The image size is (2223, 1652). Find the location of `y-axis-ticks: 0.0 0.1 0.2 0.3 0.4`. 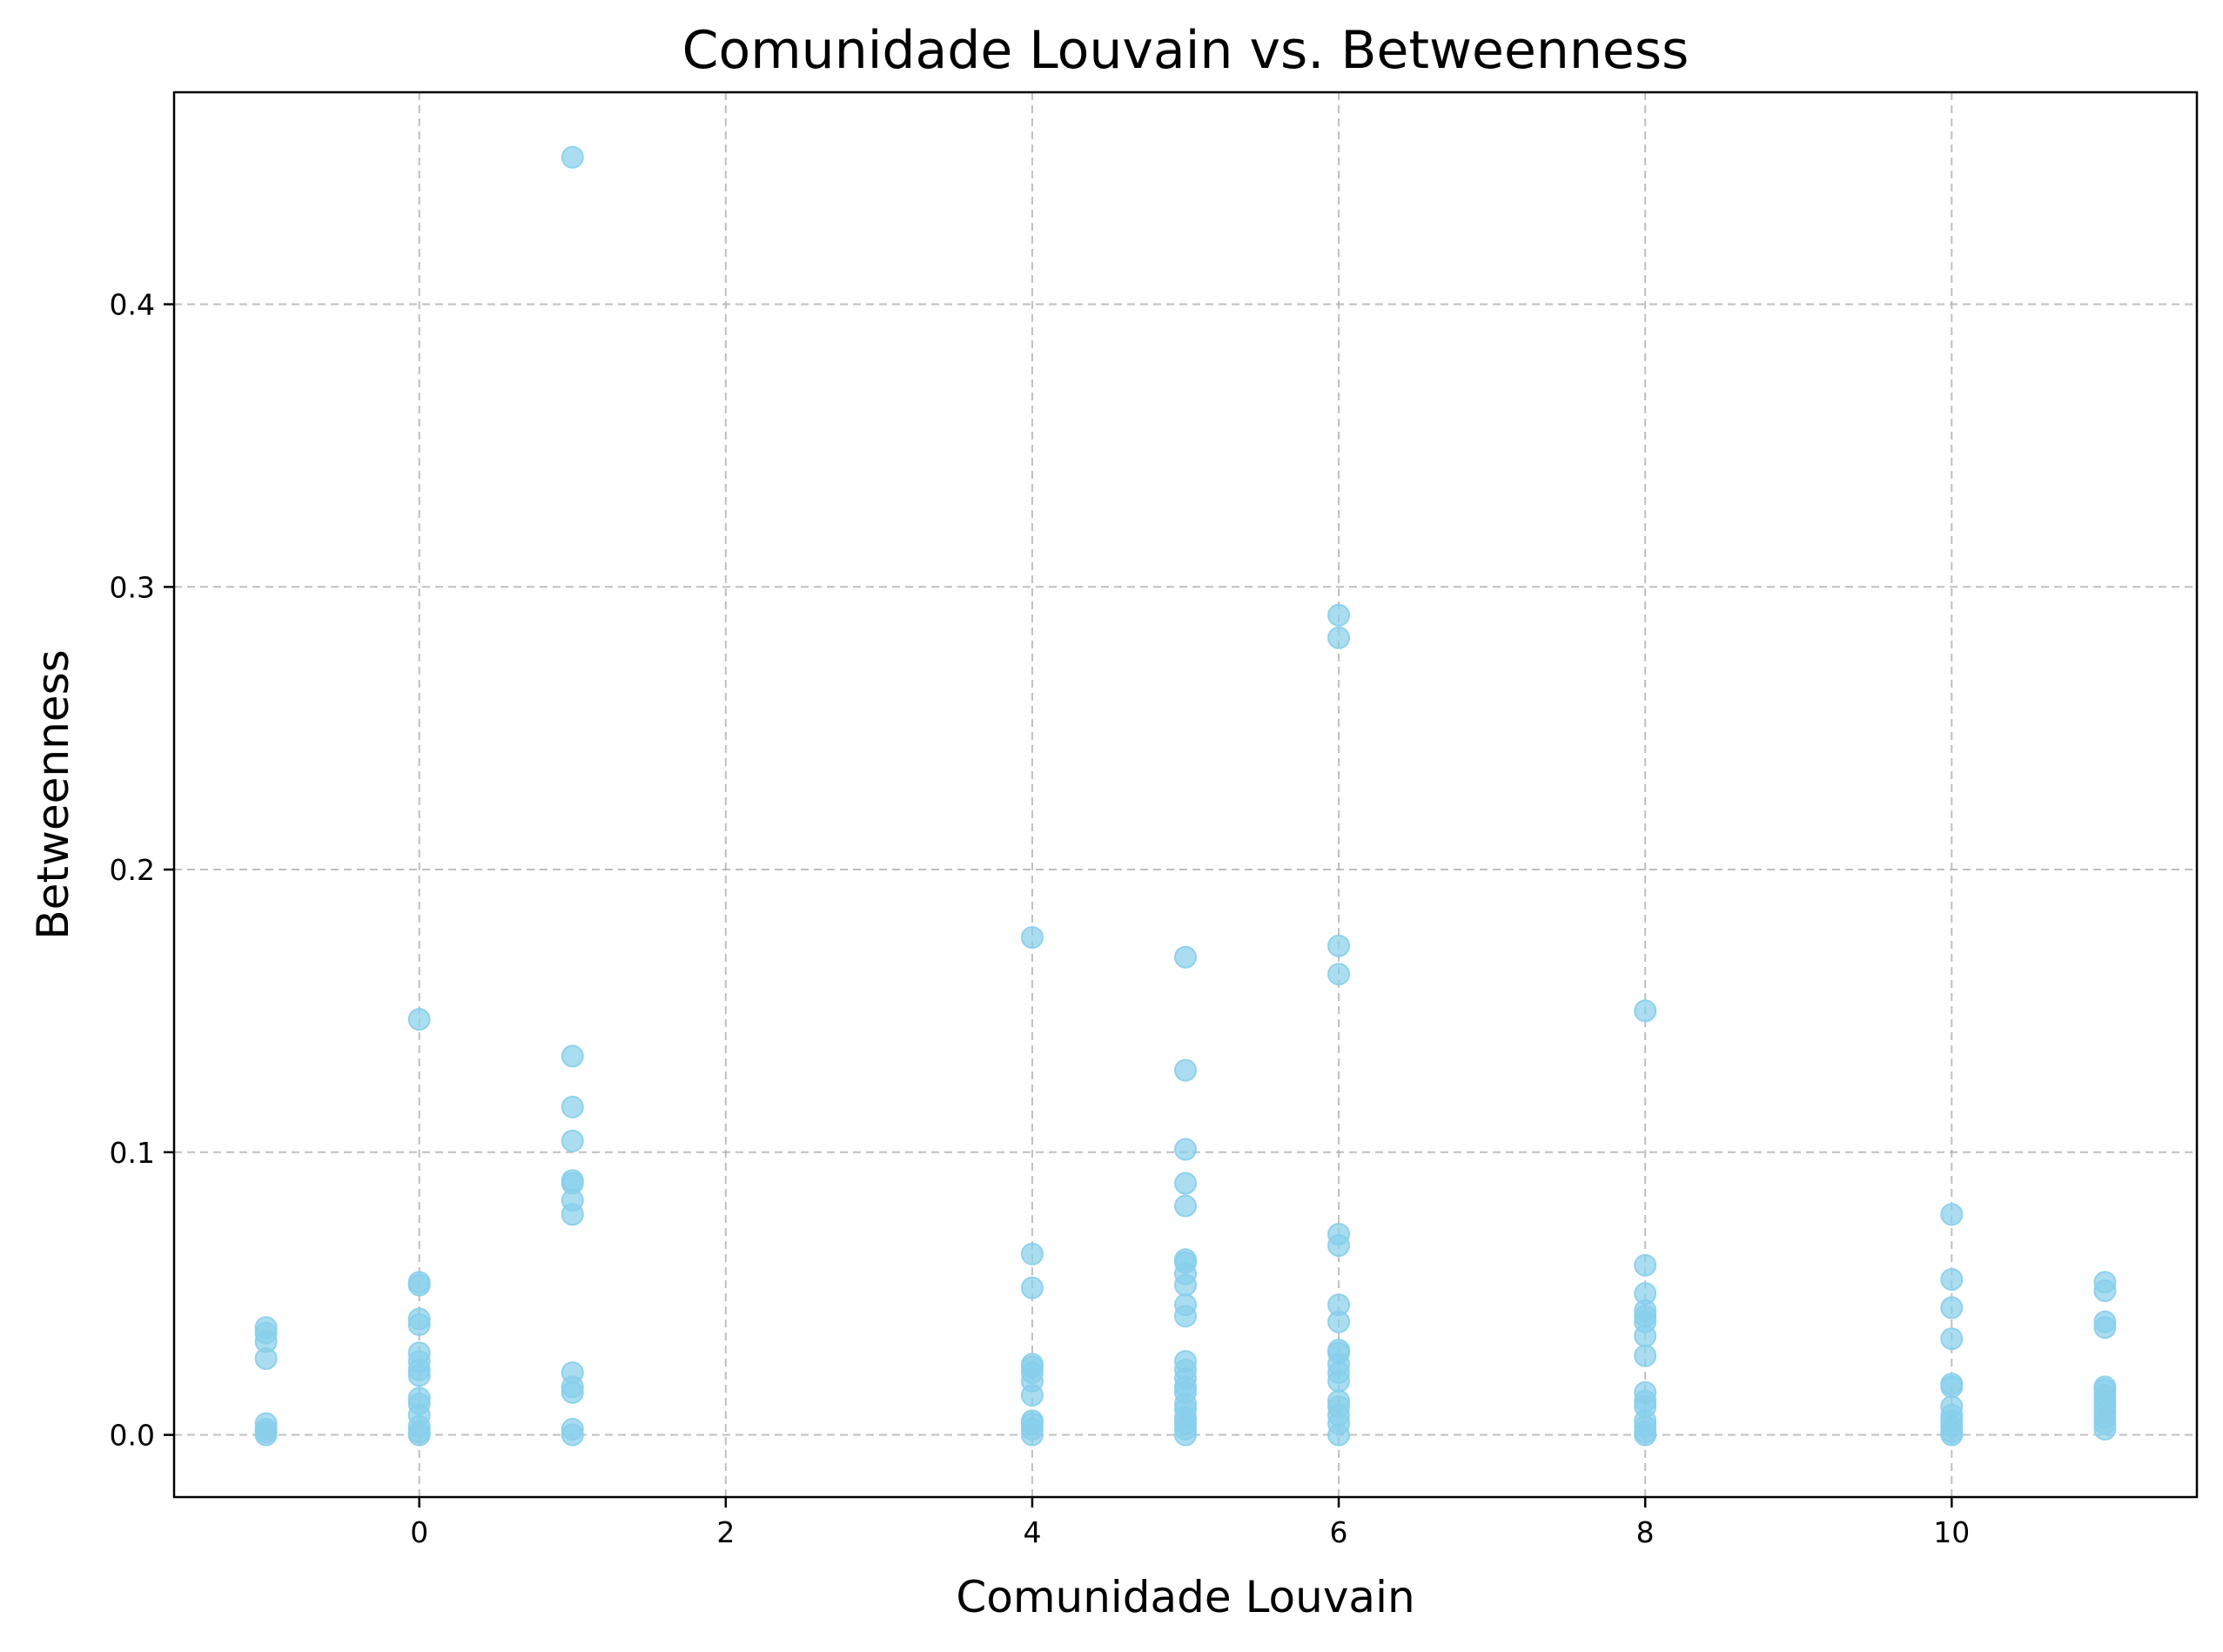

y-axis-ticks: 0.0 0.1 0.2 0.3 0.4 is located at coordinates (142, 871).